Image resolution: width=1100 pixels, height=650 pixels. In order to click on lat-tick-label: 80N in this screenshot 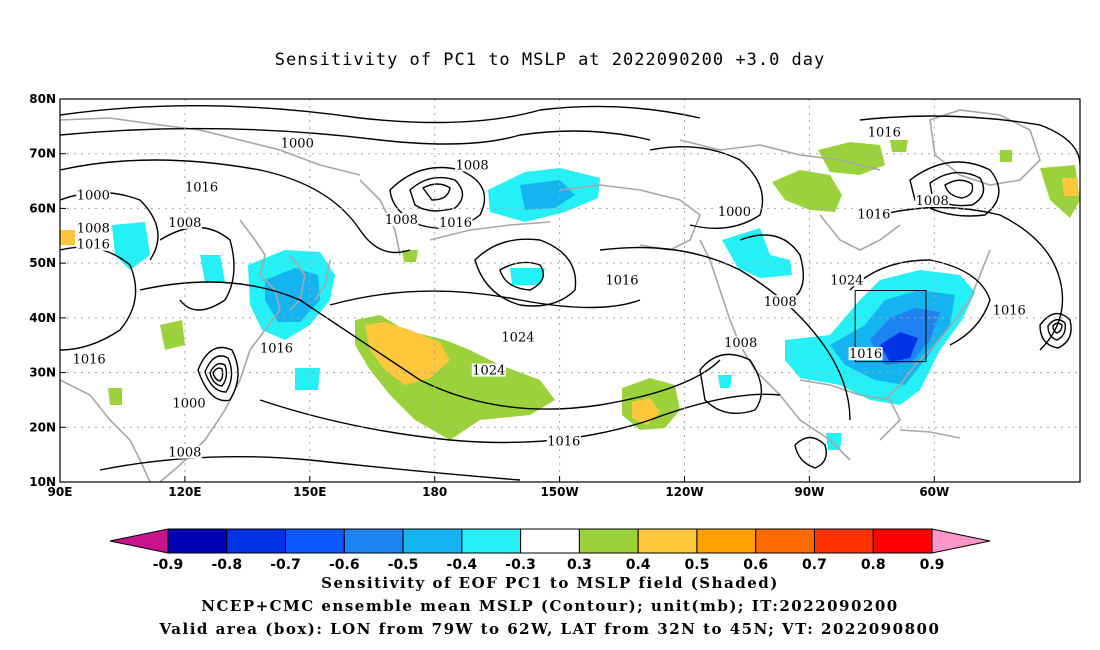, I will do `click(42, 99)`.